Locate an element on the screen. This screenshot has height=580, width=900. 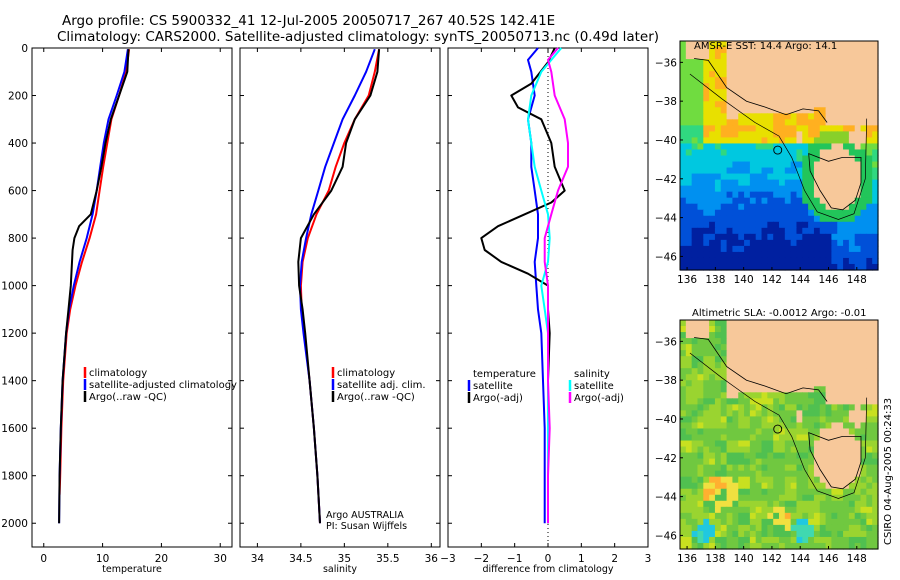
temperature-profile-xtick-label: 10 is located at coordinates (102, 559).